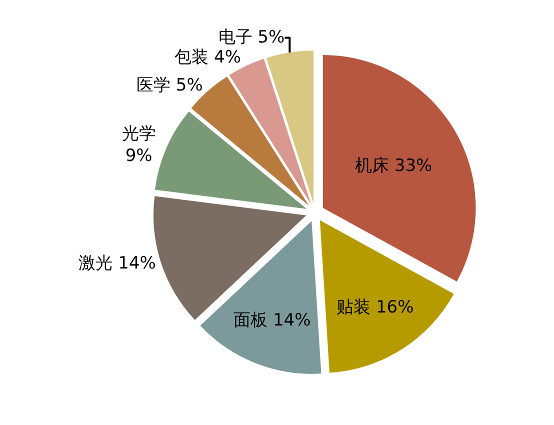  Describe the element at coordinates (169, 85) in the screenshot. I see `slice-label: 医学 5%` at that location.